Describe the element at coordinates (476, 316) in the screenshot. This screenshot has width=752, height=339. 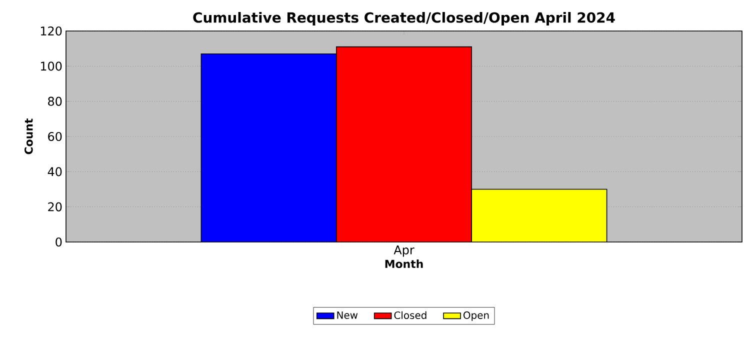
I see `legend-label: Open` at that location.